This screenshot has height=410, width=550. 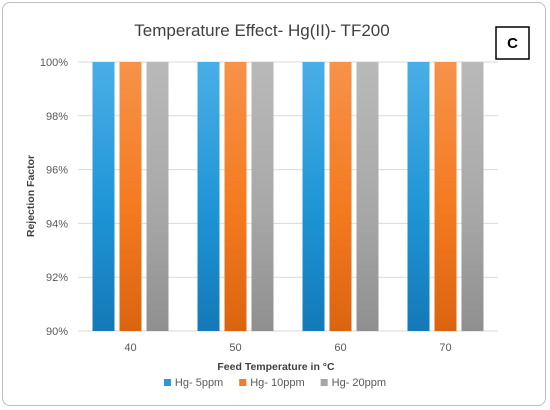 I want to click on y-tick-label: 94%, so click(x=57, y=224).